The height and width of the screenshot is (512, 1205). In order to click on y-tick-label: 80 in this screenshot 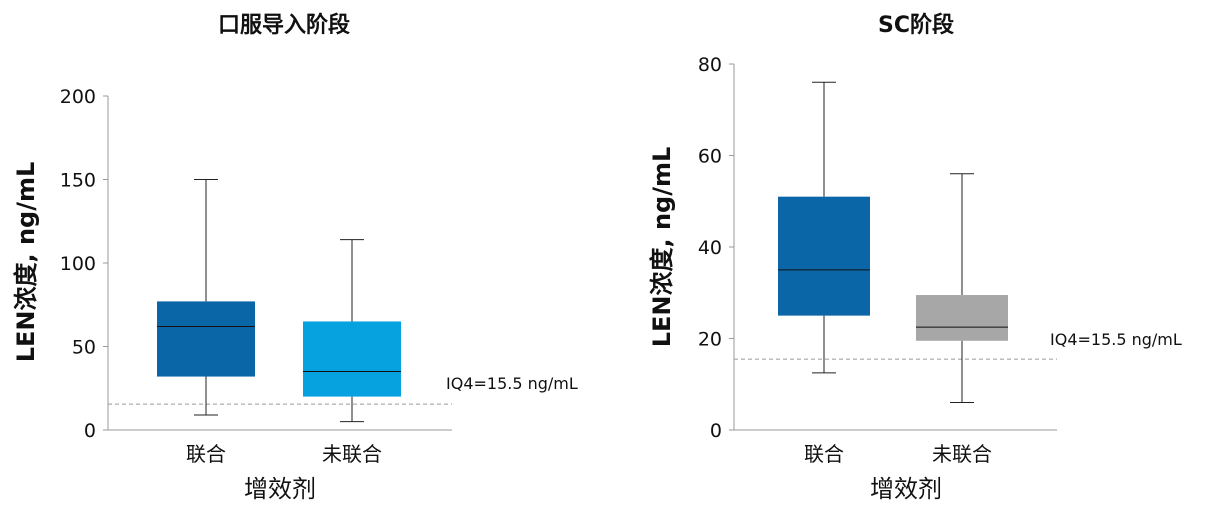, I will do `click(710, 65)`.